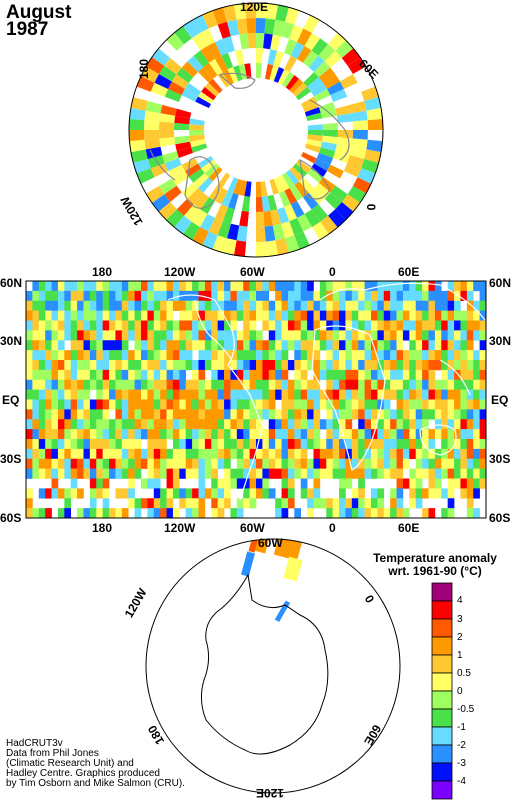  What do you see at coordinates (442, 772) in the screenshot?
I see `legend-swatch` at bounding box center [442, 772].